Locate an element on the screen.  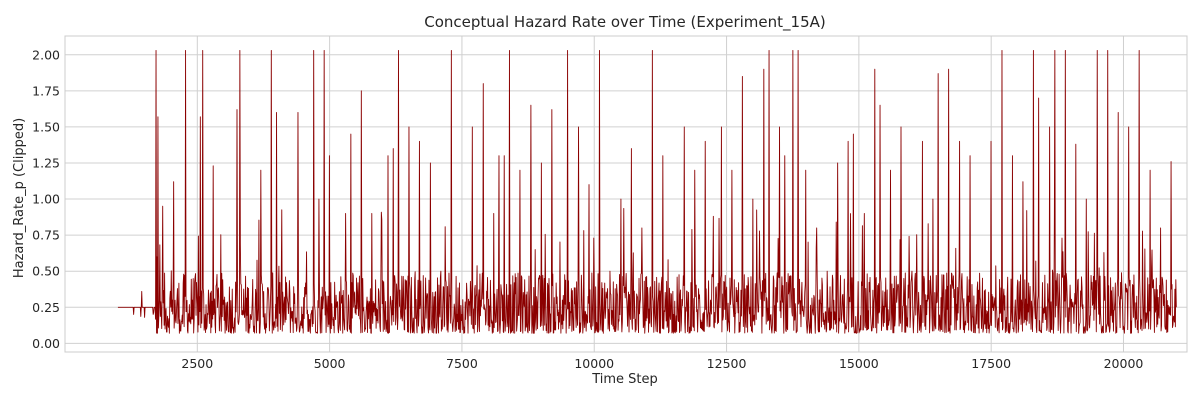
y-tick-label: 1.50 is located at coordinates (46, 126).